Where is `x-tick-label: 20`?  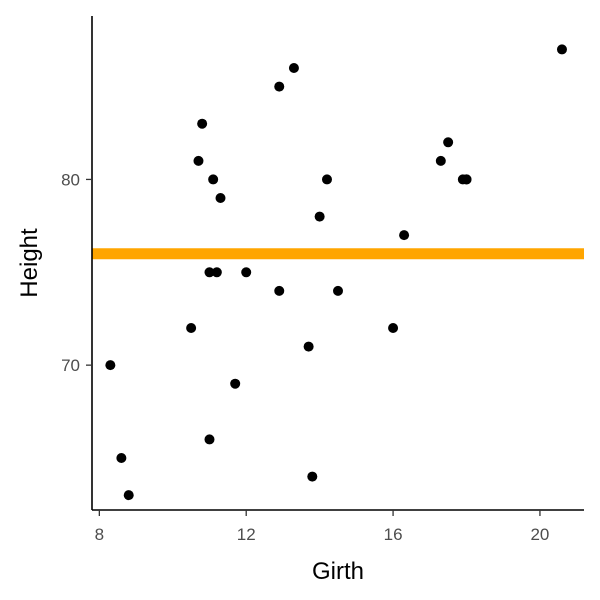 x-tick-label: 20 is located at coordinates (539, 534).